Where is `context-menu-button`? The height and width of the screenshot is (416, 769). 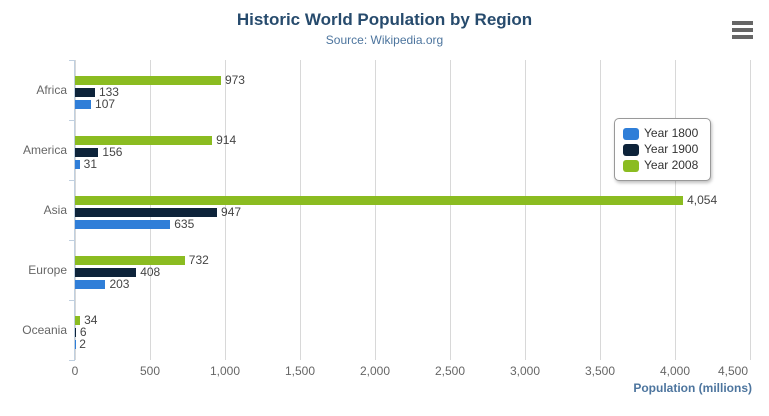 context-menu-button is located at coordinates (742, 30).